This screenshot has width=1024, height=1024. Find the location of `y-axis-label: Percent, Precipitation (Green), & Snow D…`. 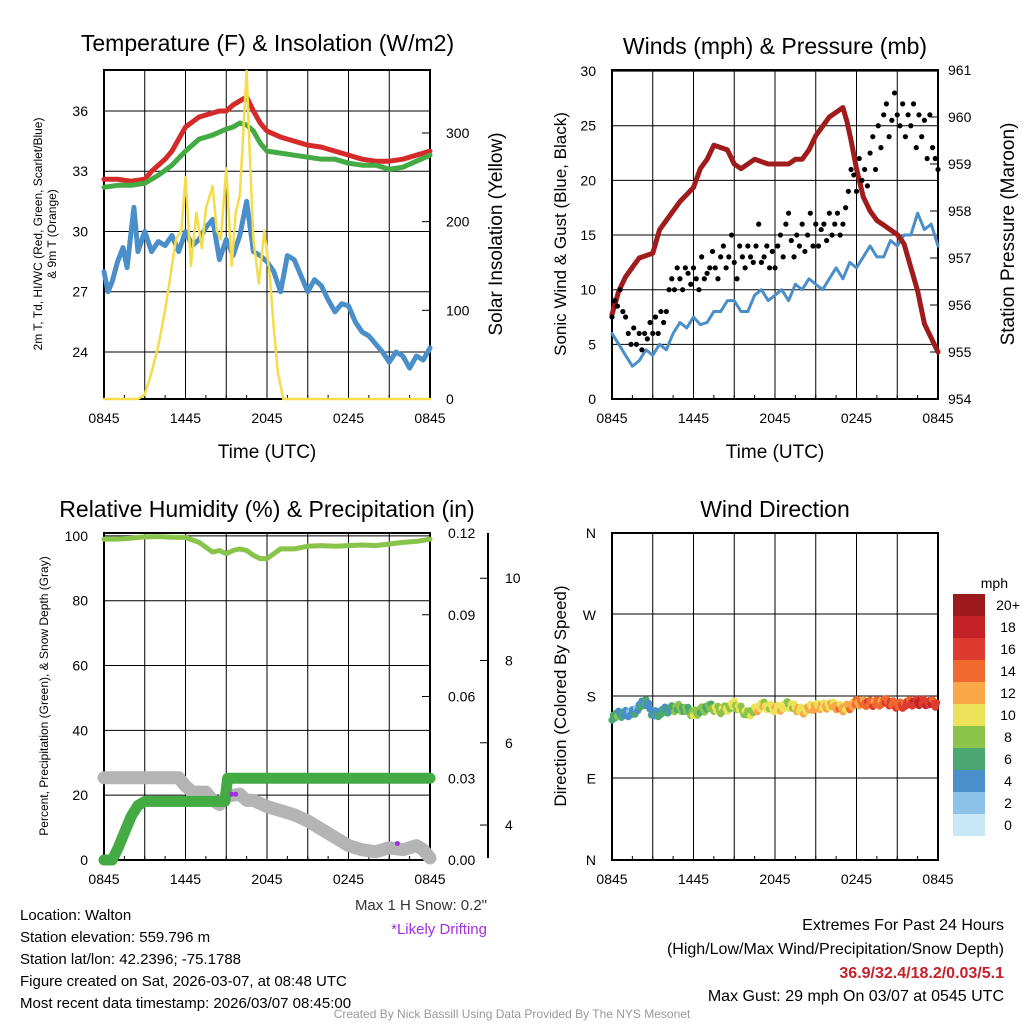

y-axis-label: Percent, Precipitation (Green), & Snow D… is located at coordinates (44, 695).